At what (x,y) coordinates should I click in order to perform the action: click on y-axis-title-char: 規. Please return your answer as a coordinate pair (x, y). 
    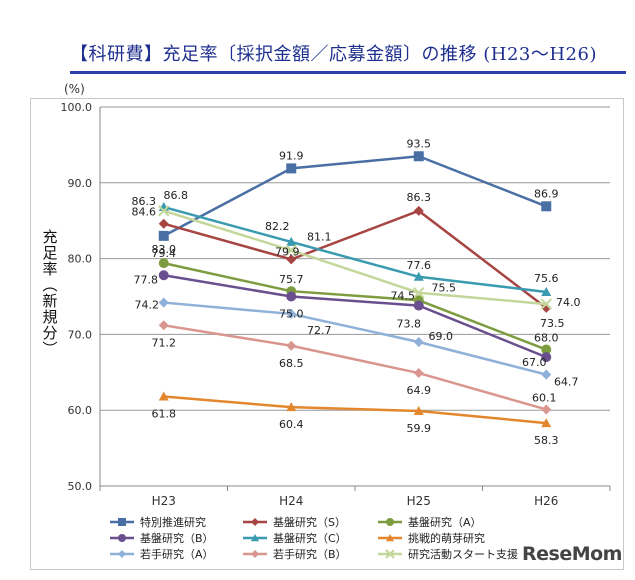
    Looking at the image, I should click on (49, 317).